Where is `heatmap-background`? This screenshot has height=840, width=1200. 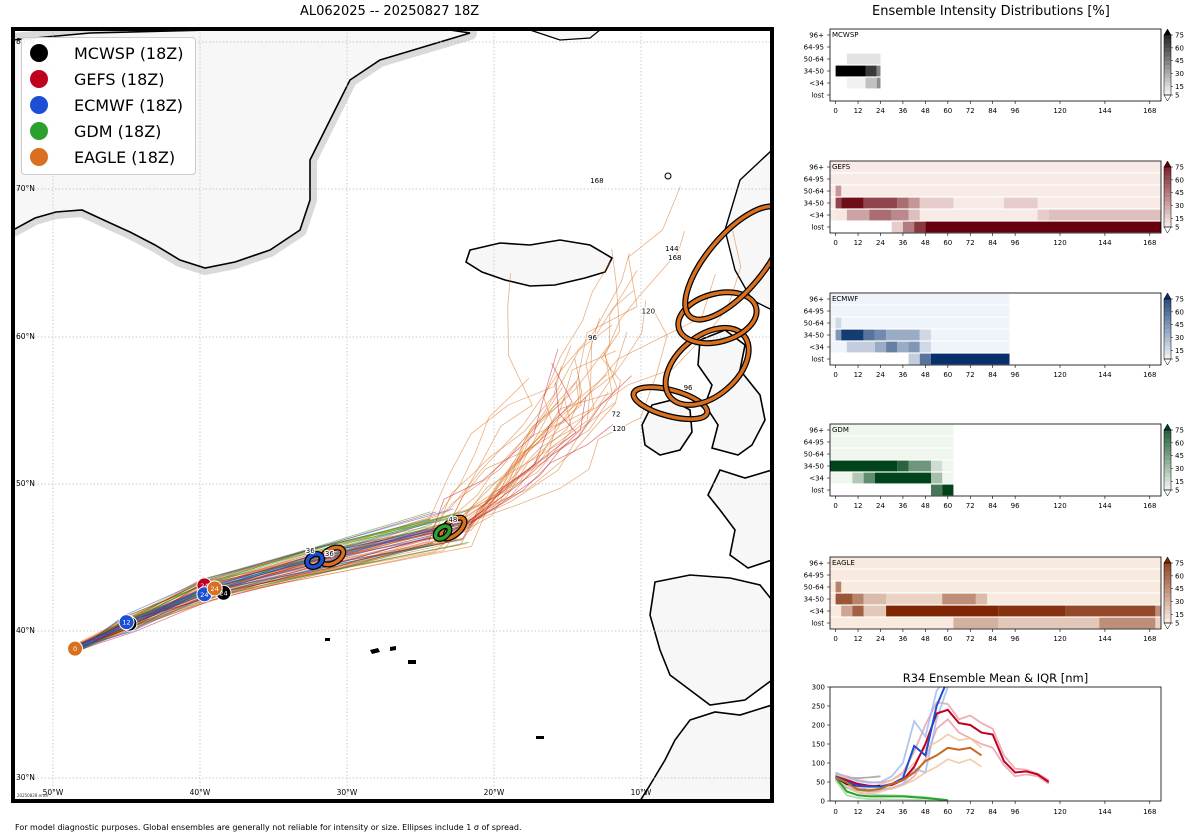
heatmap-background is located at coordinates (995, 329).